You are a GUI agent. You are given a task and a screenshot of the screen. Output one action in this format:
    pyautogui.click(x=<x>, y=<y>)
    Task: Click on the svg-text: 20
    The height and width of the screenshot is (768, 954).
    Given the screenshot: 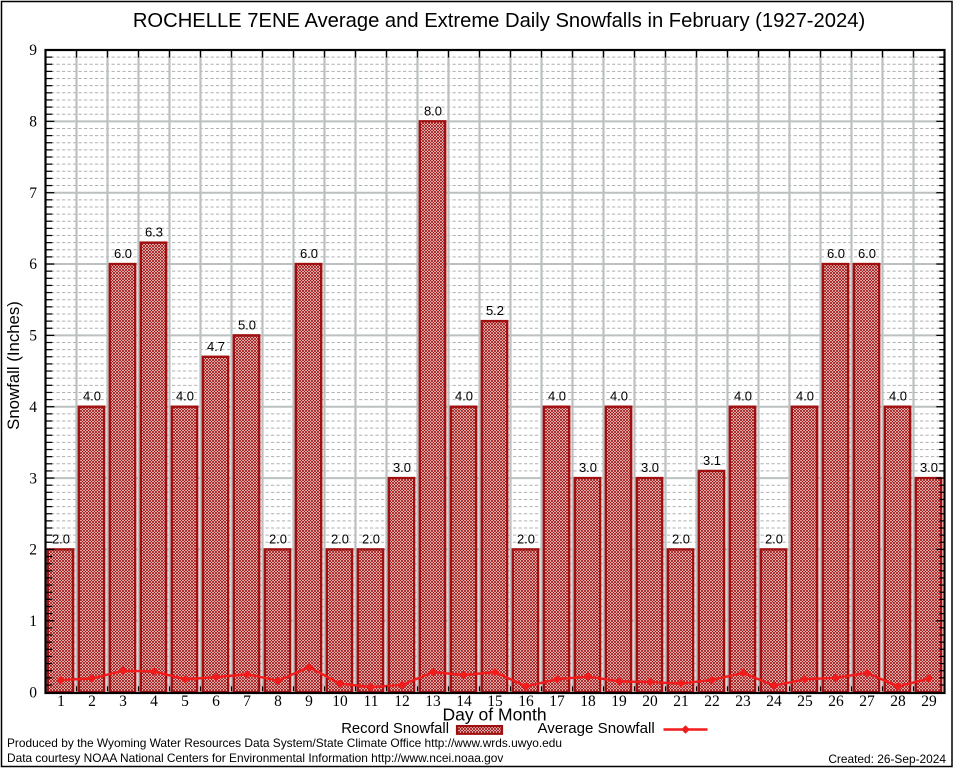 What is the action you would take?
    pyautogui.click(x=650, y=701)
    